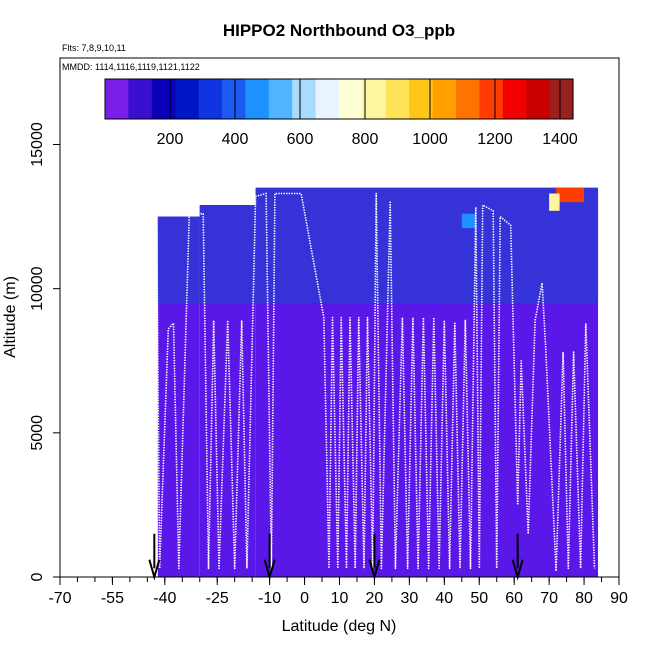 The height and width of the screenshot is (655, 650). Describe the element at coordinates (495, 139) in the screenshot. I see `colorbar-tick-label: 1200` at that location.